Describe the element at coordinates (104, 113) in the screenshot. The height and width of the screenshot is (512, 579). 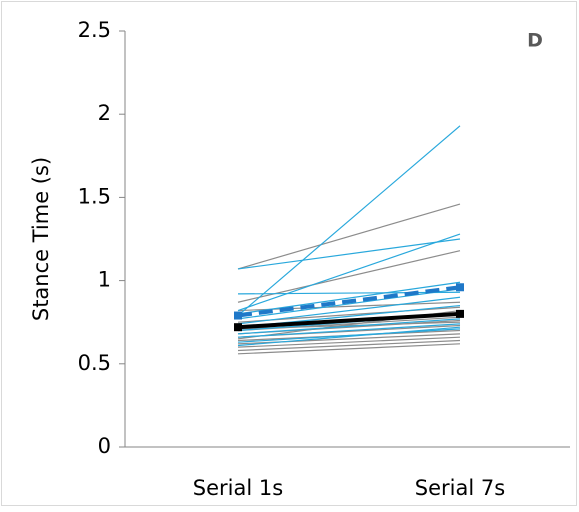
I see `y-tick-label: 2` at that location.